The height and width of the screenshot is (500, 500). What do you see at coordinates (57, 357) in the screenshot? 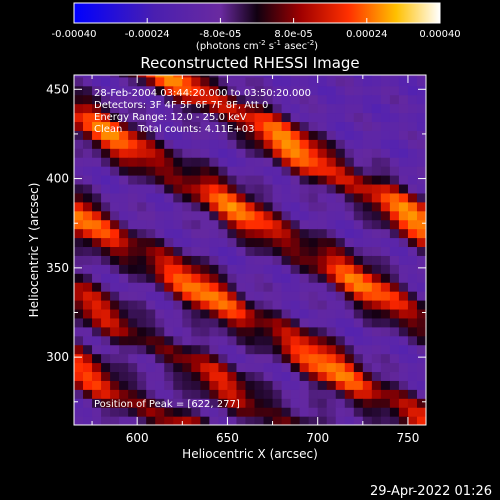
I see `y-tick-label: 300` at bounding box center [57, 357].